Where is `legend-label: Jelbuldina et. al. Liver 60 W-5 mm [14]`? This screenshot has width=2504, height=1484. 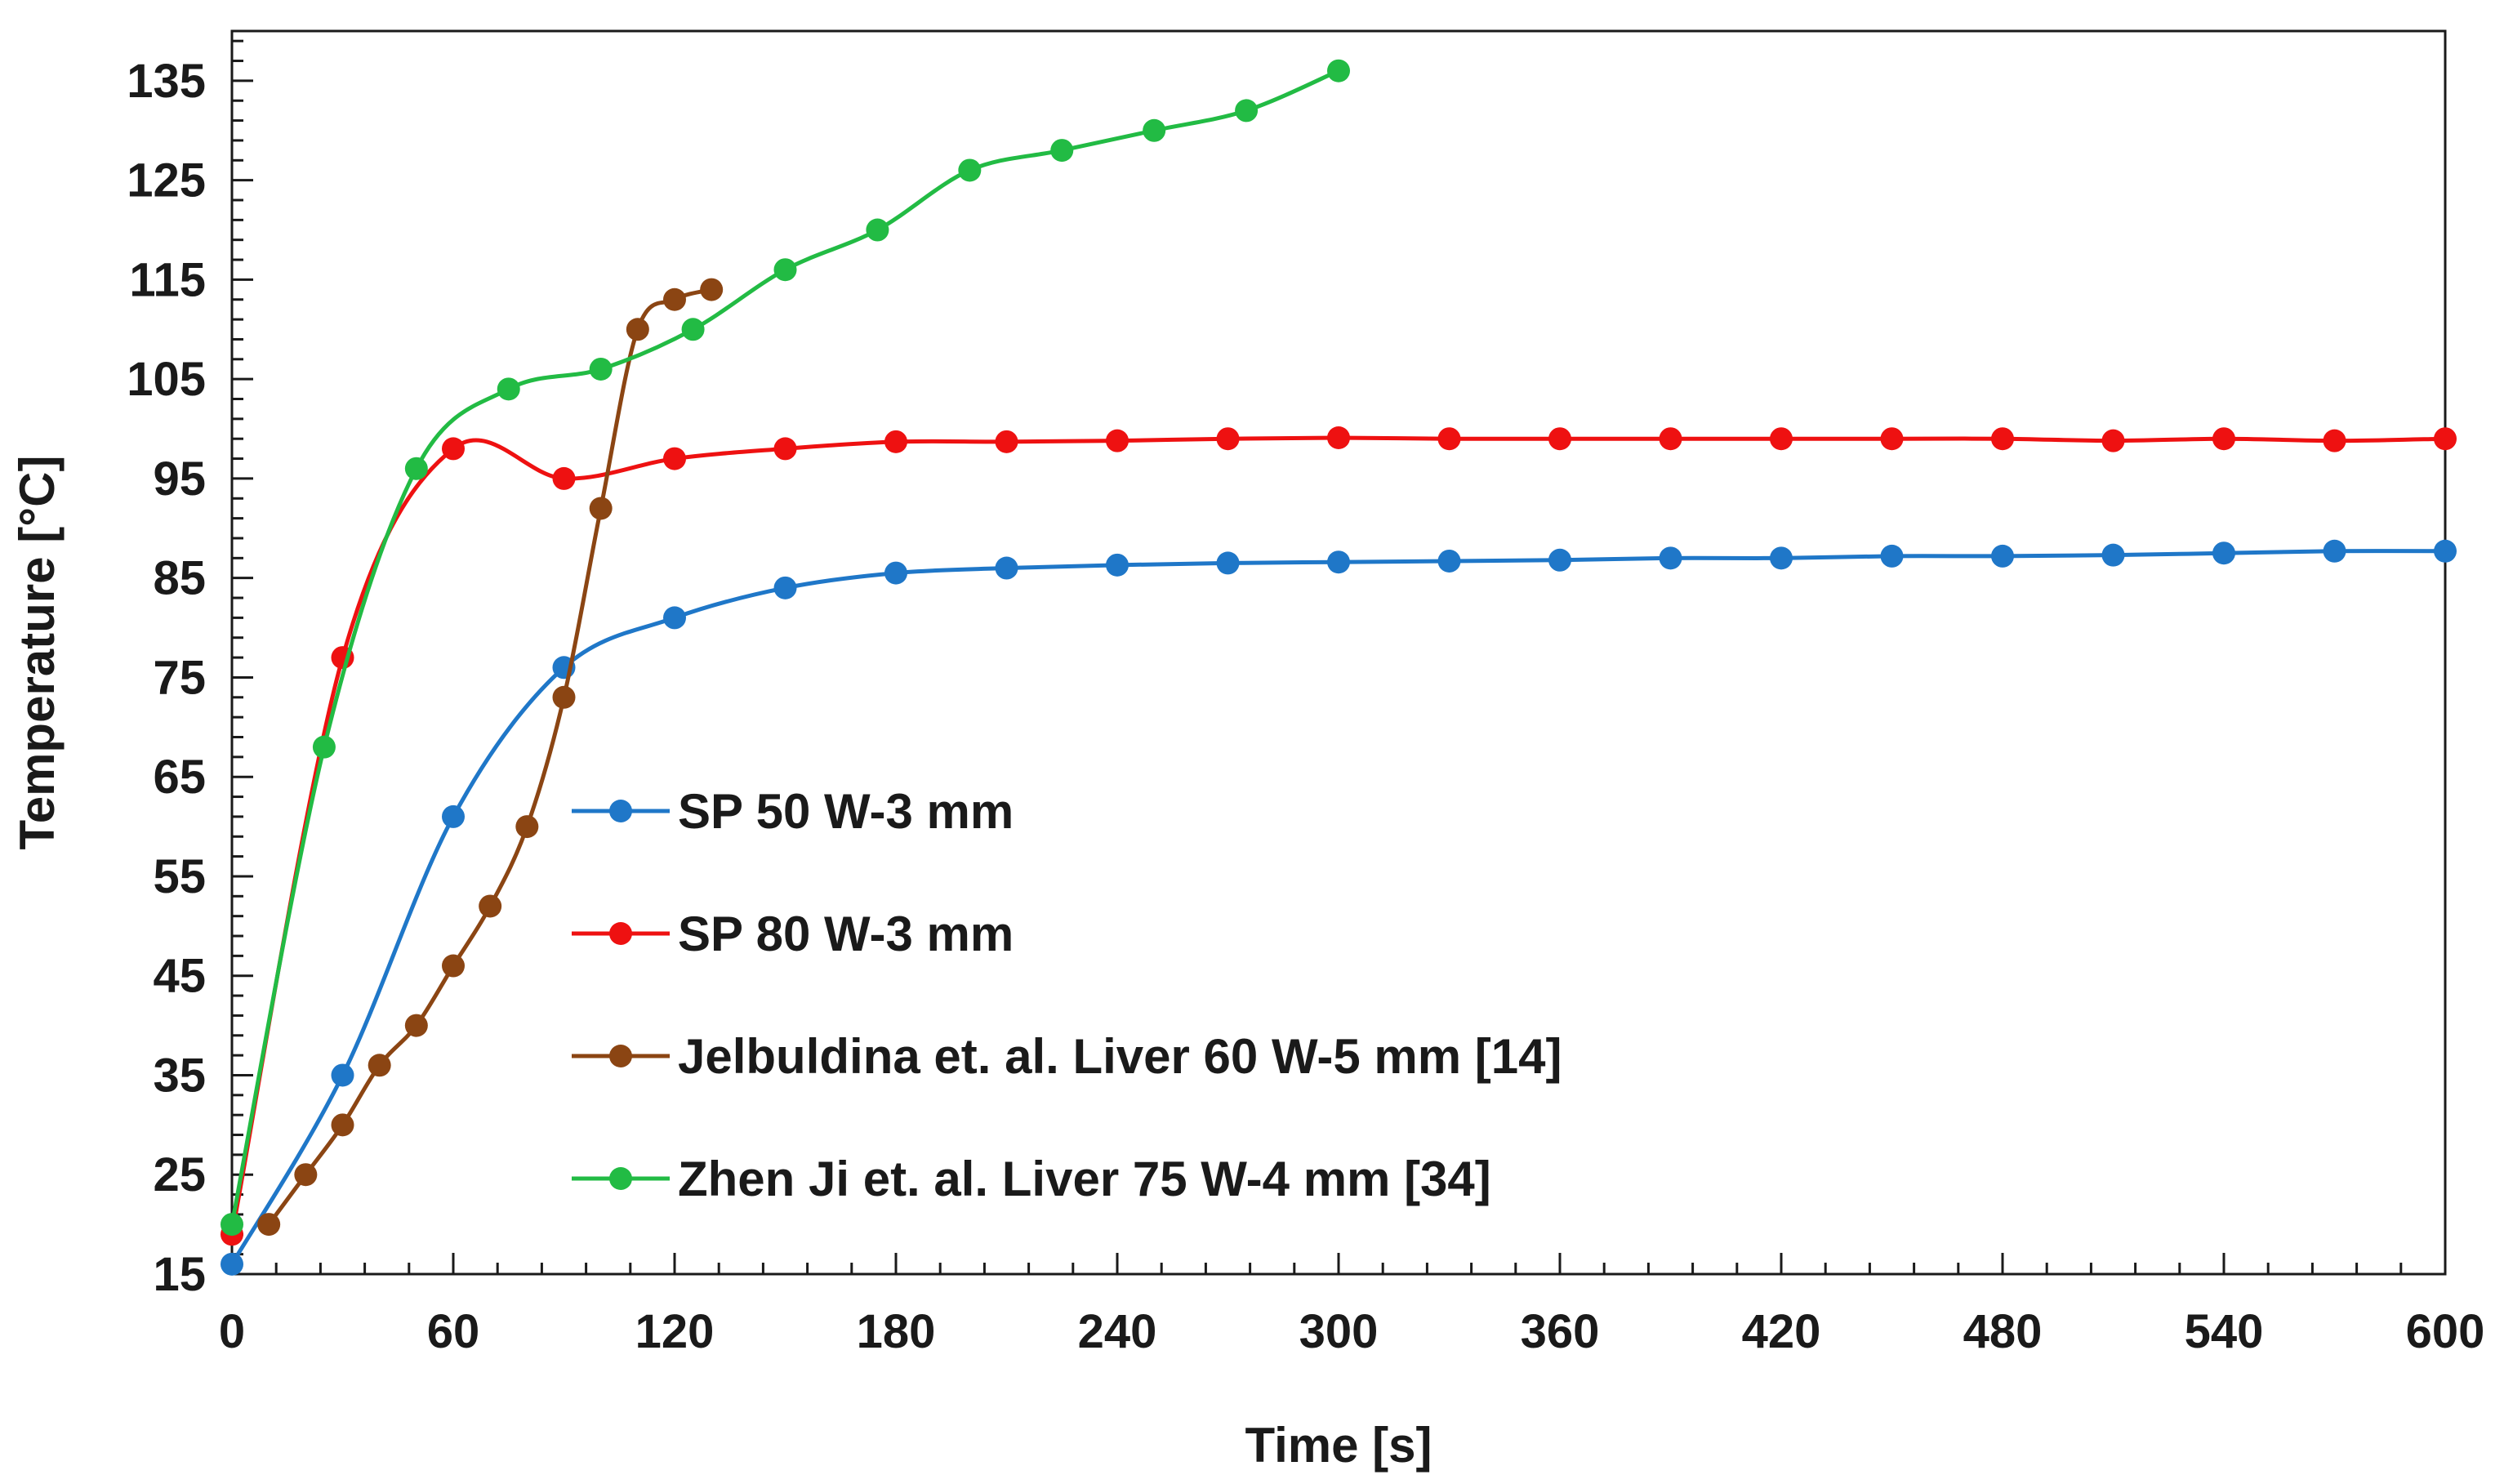 legend-label: Jelbuldina et. al. Liver 60 W-5 mm [14] is located at coordinates (1120, 1057).